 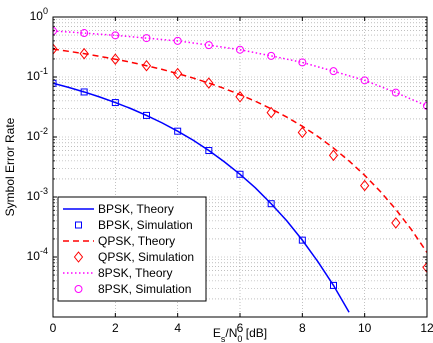 I want to click on legend-entry-label: QPSK, Simulation, so click(x=146, y=257).